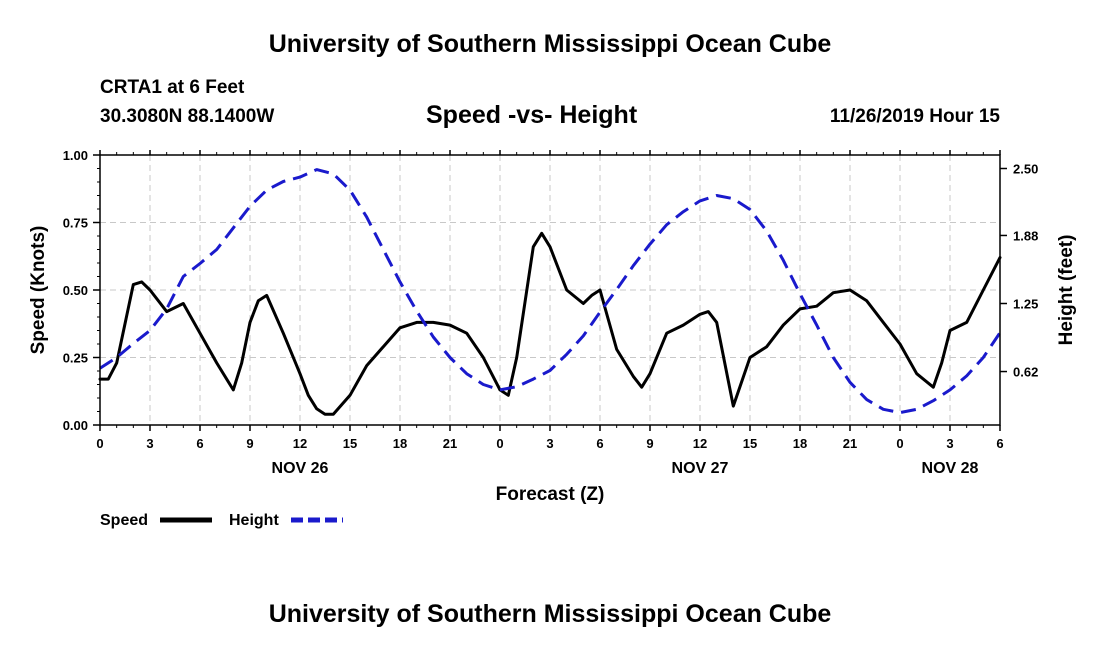 The height and width of the screenshot is (650, 1100). Describe the element at coordinates (187, 116) in the screenshot. I see `coordinates-label: 30.3080N 88.1400W` at that location.